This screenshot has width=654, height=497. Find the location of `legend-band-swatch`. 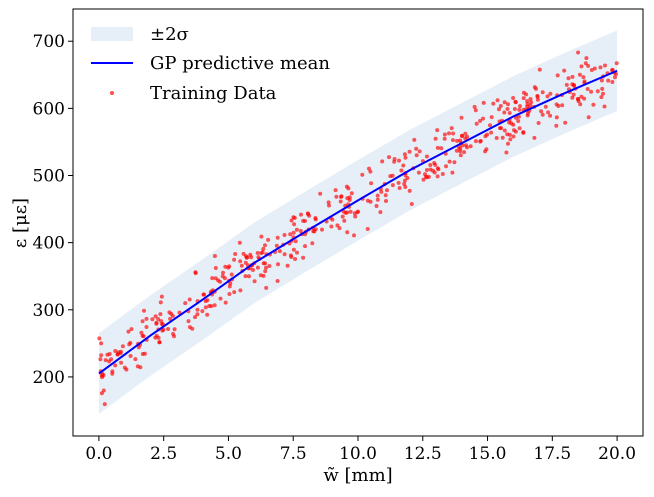

legend-band-swatch is located at coordinates (112, 34).